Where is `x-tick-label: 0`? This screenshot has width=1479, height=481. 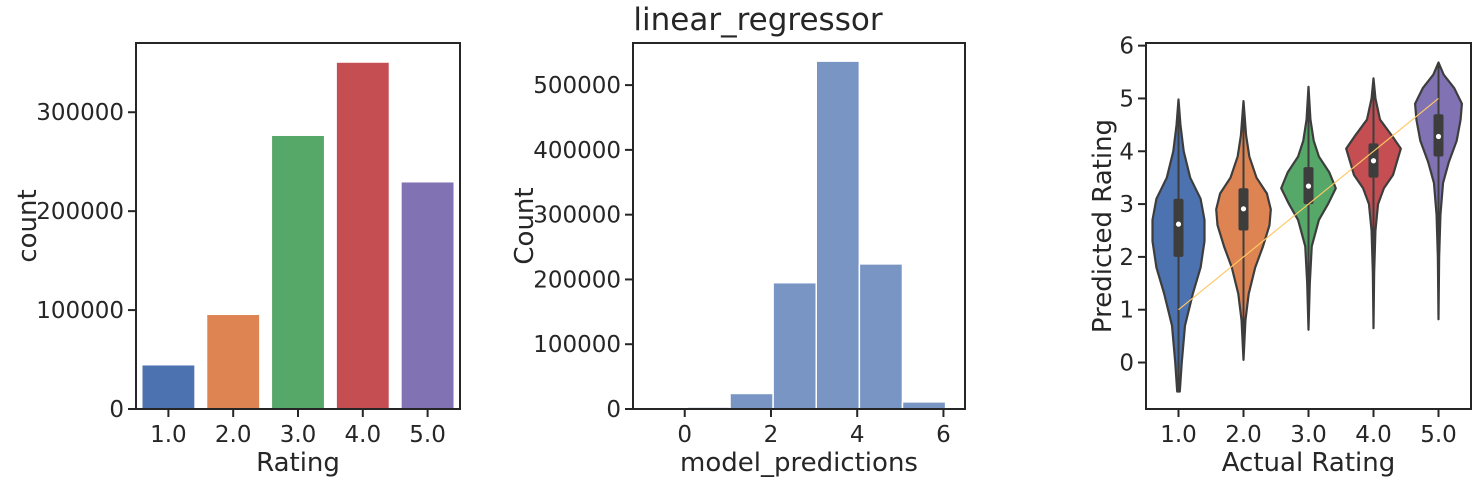
x-tick-label: 0 is located at coordinates (684, 435).